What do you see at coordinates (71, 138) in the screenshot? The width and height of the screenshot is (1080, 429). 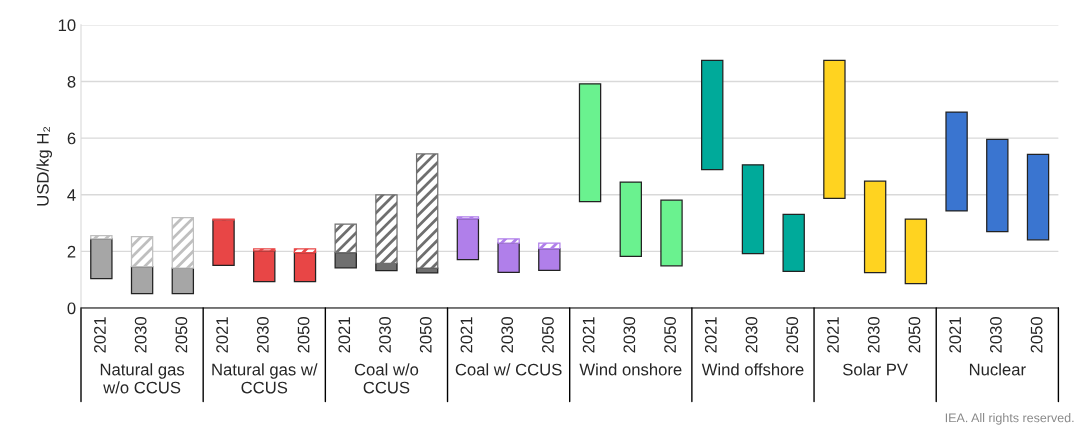 I see `y-tick-label: 6` at bounding box center [71, 138].